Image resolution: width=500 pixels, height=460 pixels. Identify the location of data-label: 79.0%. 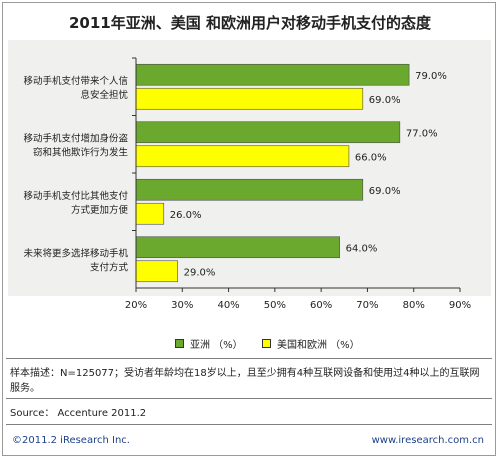
(431, 76).